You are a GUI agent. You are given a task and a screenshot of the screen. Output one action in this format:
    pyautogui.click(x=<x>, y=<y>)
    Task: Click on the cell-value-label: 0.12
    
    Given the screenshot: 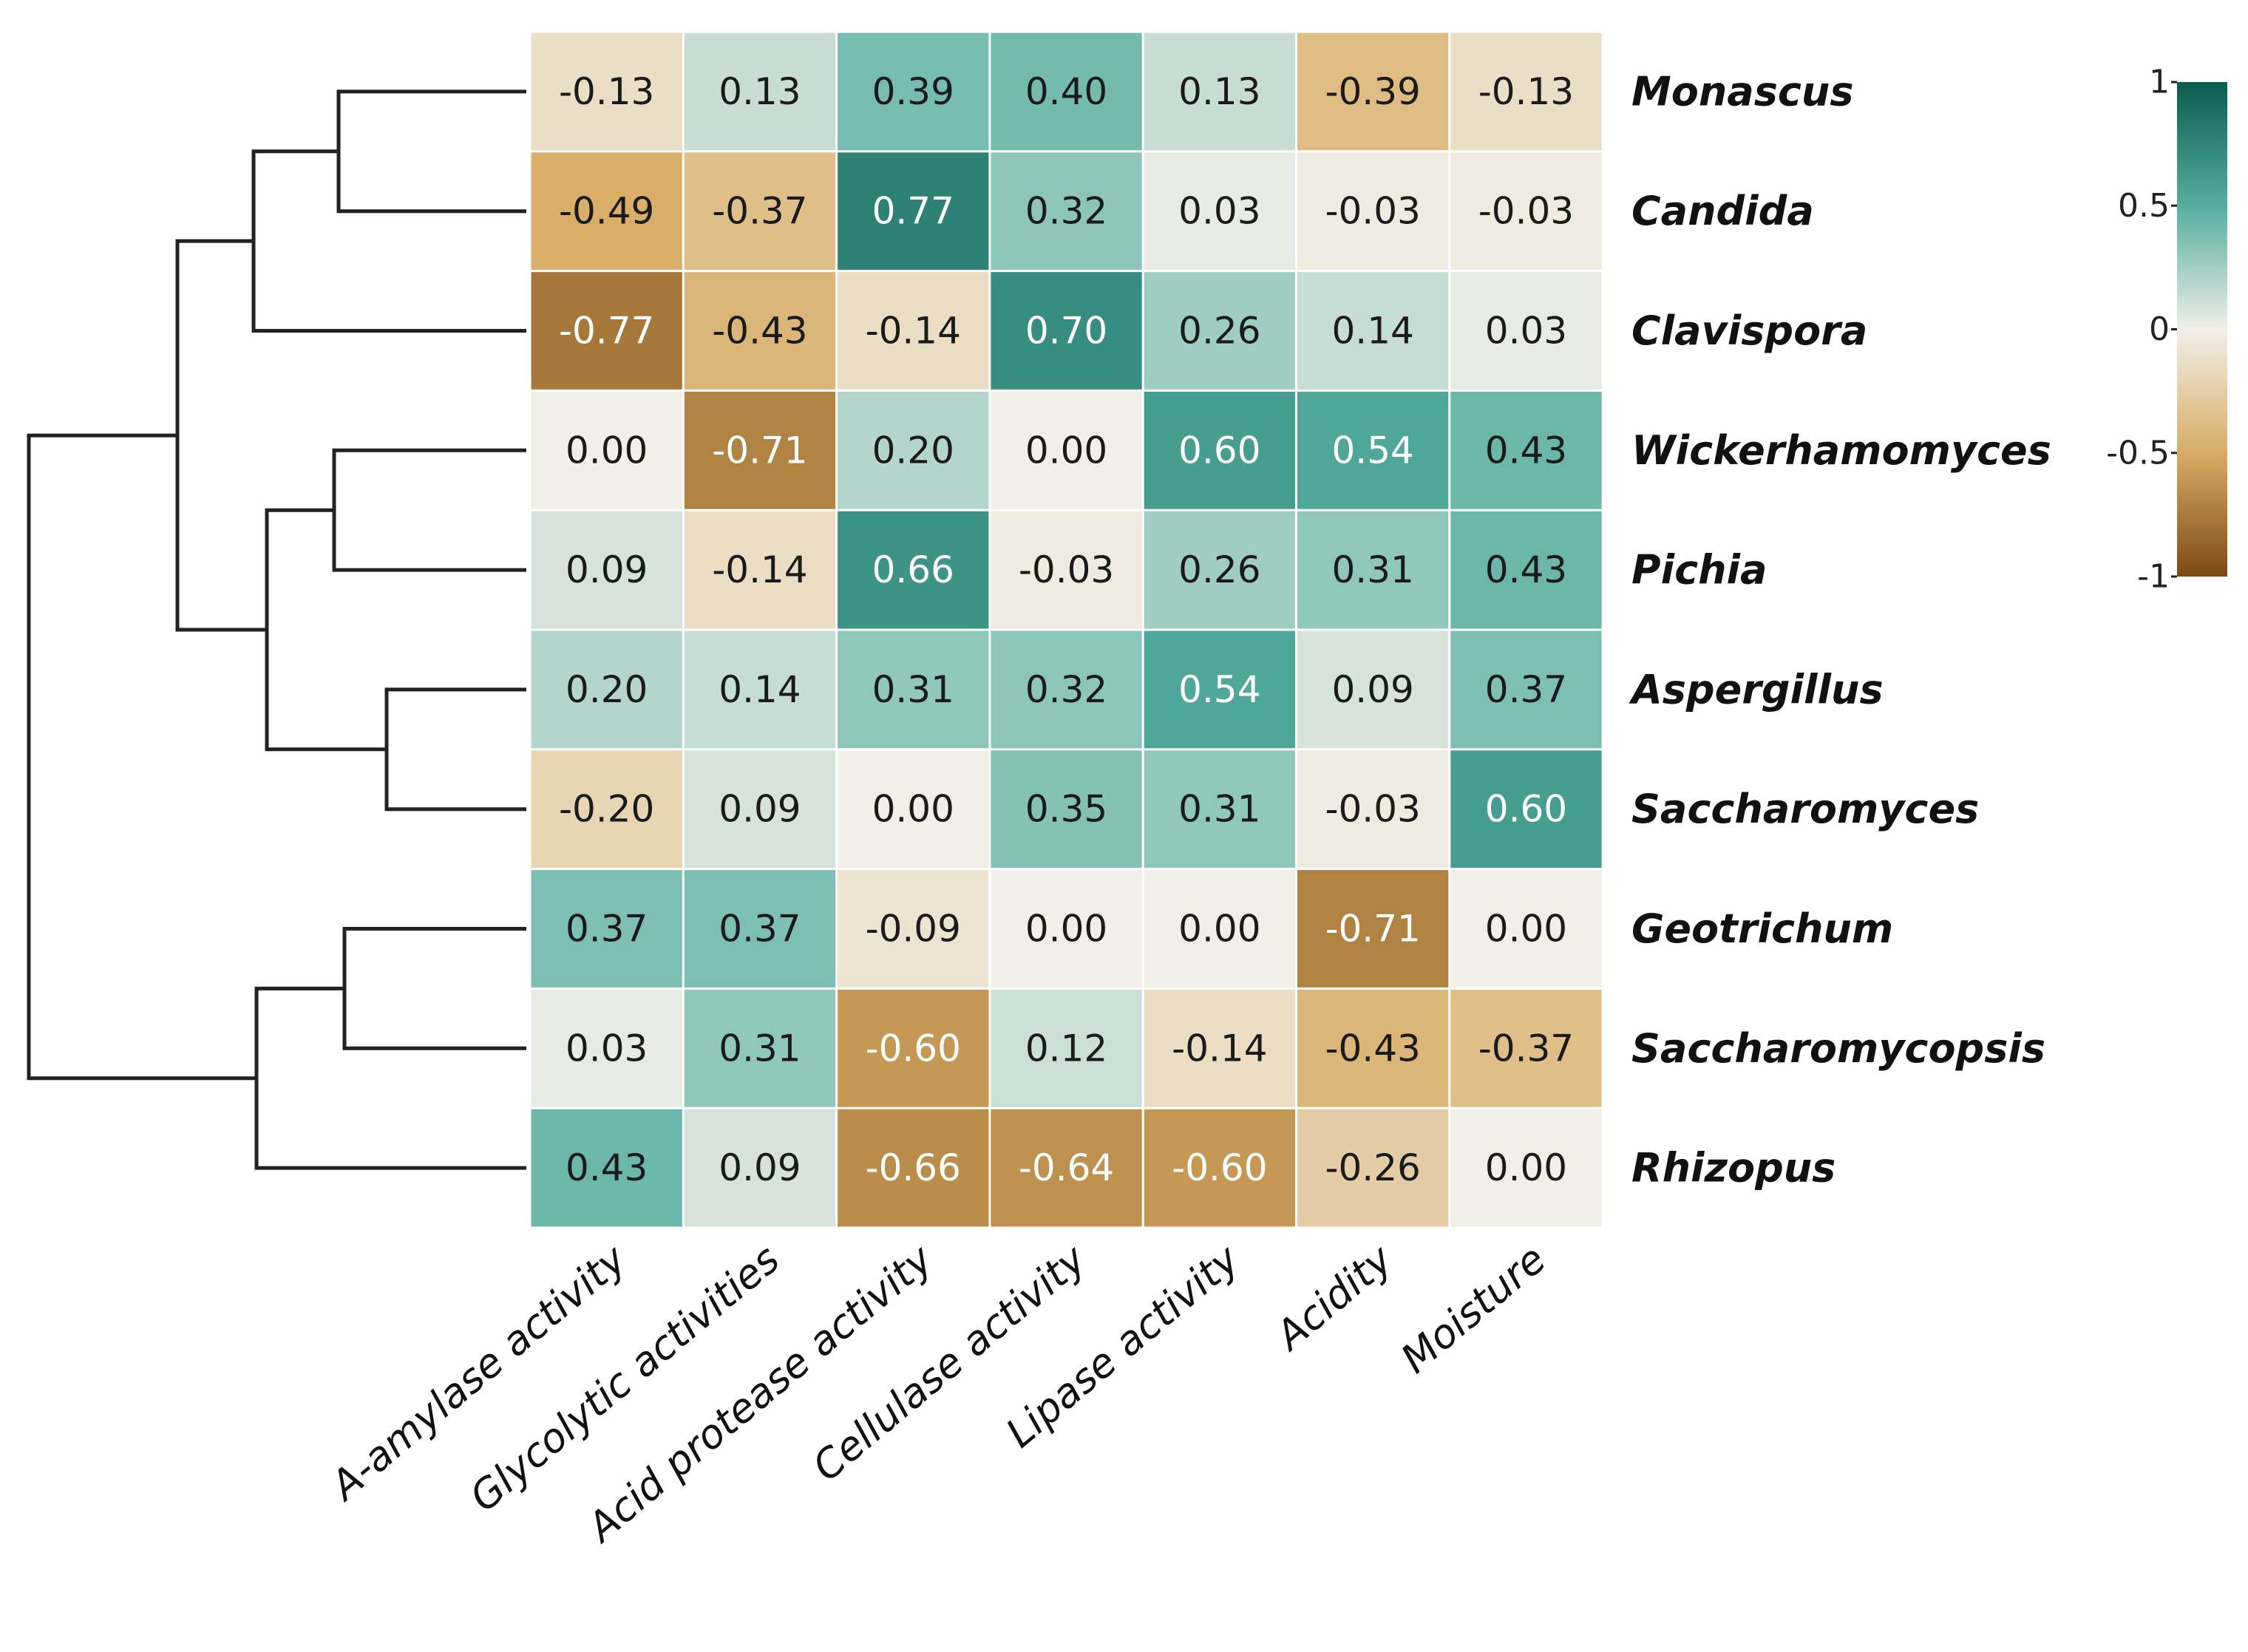 What is the action you would take?
    pyautogui.click(x=1066, y=1048)
    